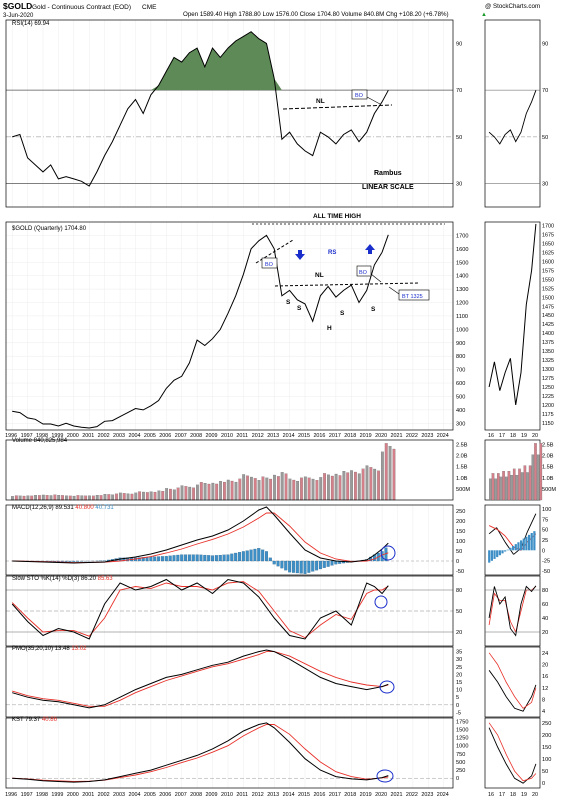 Image resolution: width=566 pixels, height=800 pixels. Describe the element at coordinates (332, 253) in the screenshot. I see `rs-text: RS` at that location.